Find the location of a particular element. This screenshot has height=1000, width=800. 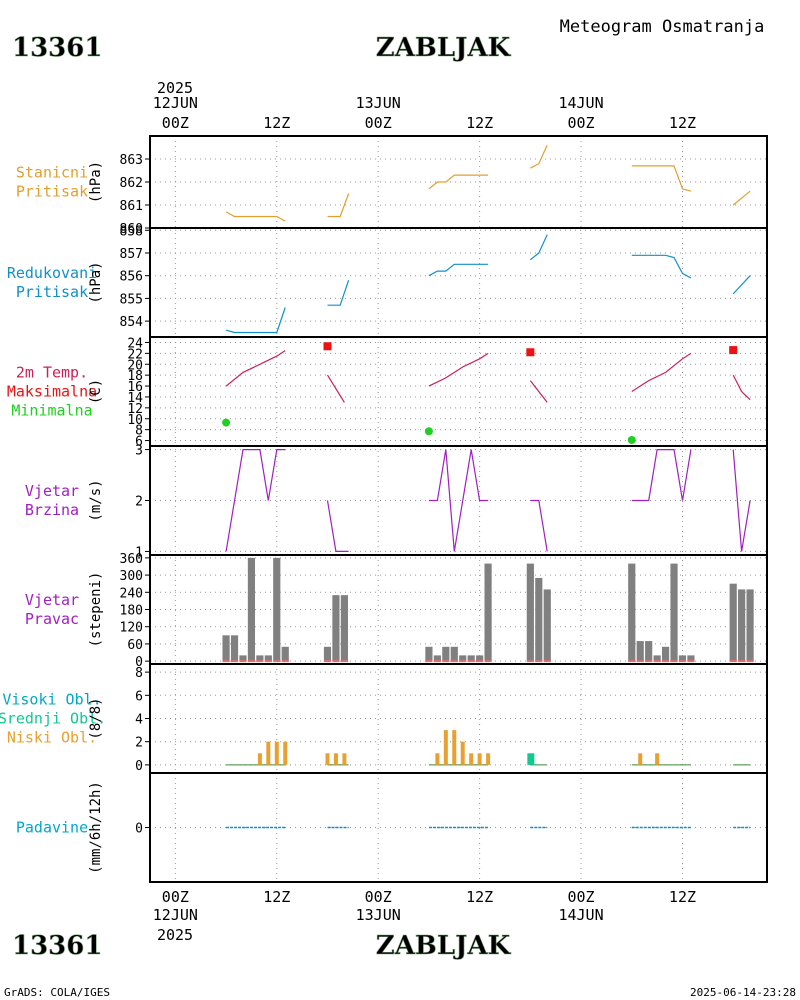

top-day-label: 14JUN is located at coordinates (580, 103).